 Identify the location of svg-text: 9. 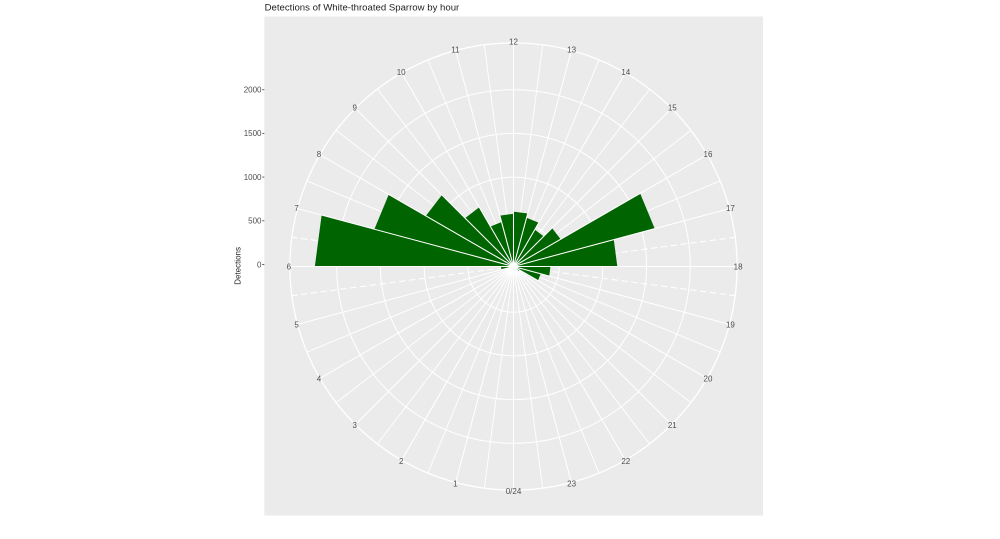
(354, 107).